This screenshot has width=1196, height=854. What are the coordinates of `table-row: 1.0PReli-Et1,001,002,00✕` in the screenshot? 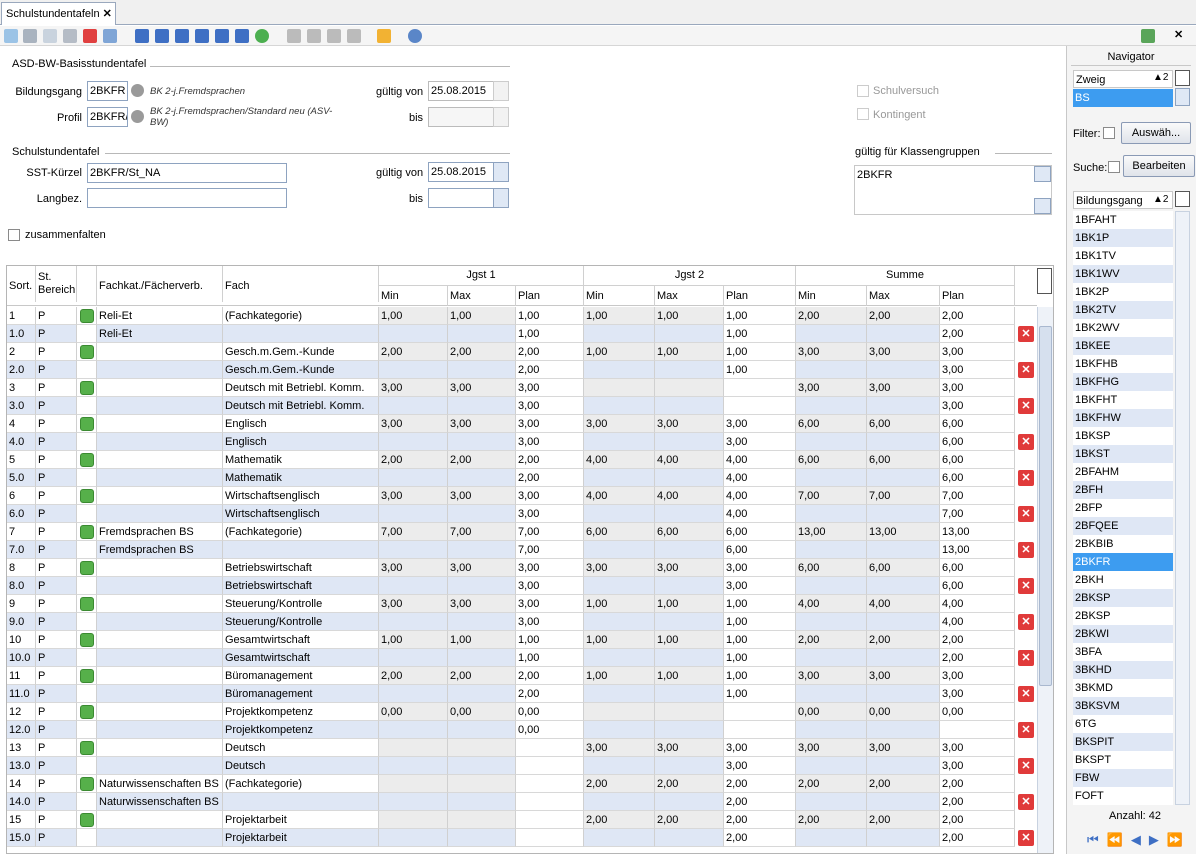 It's located at (522, 334).